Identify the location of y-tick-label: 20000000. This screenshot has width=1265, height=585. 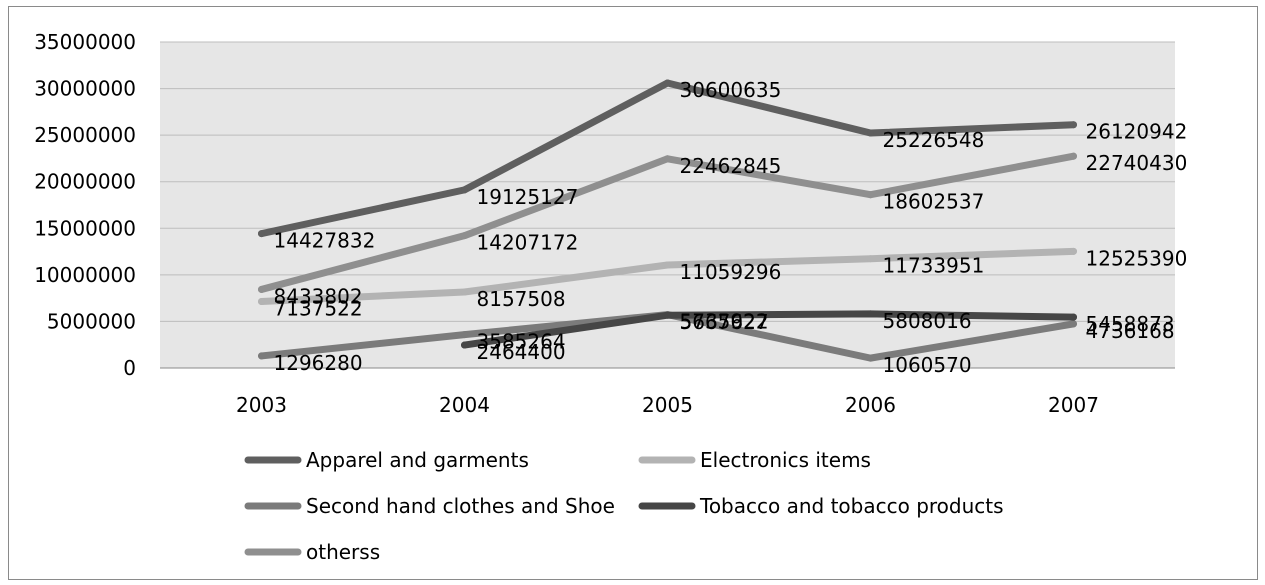
(85, 182).